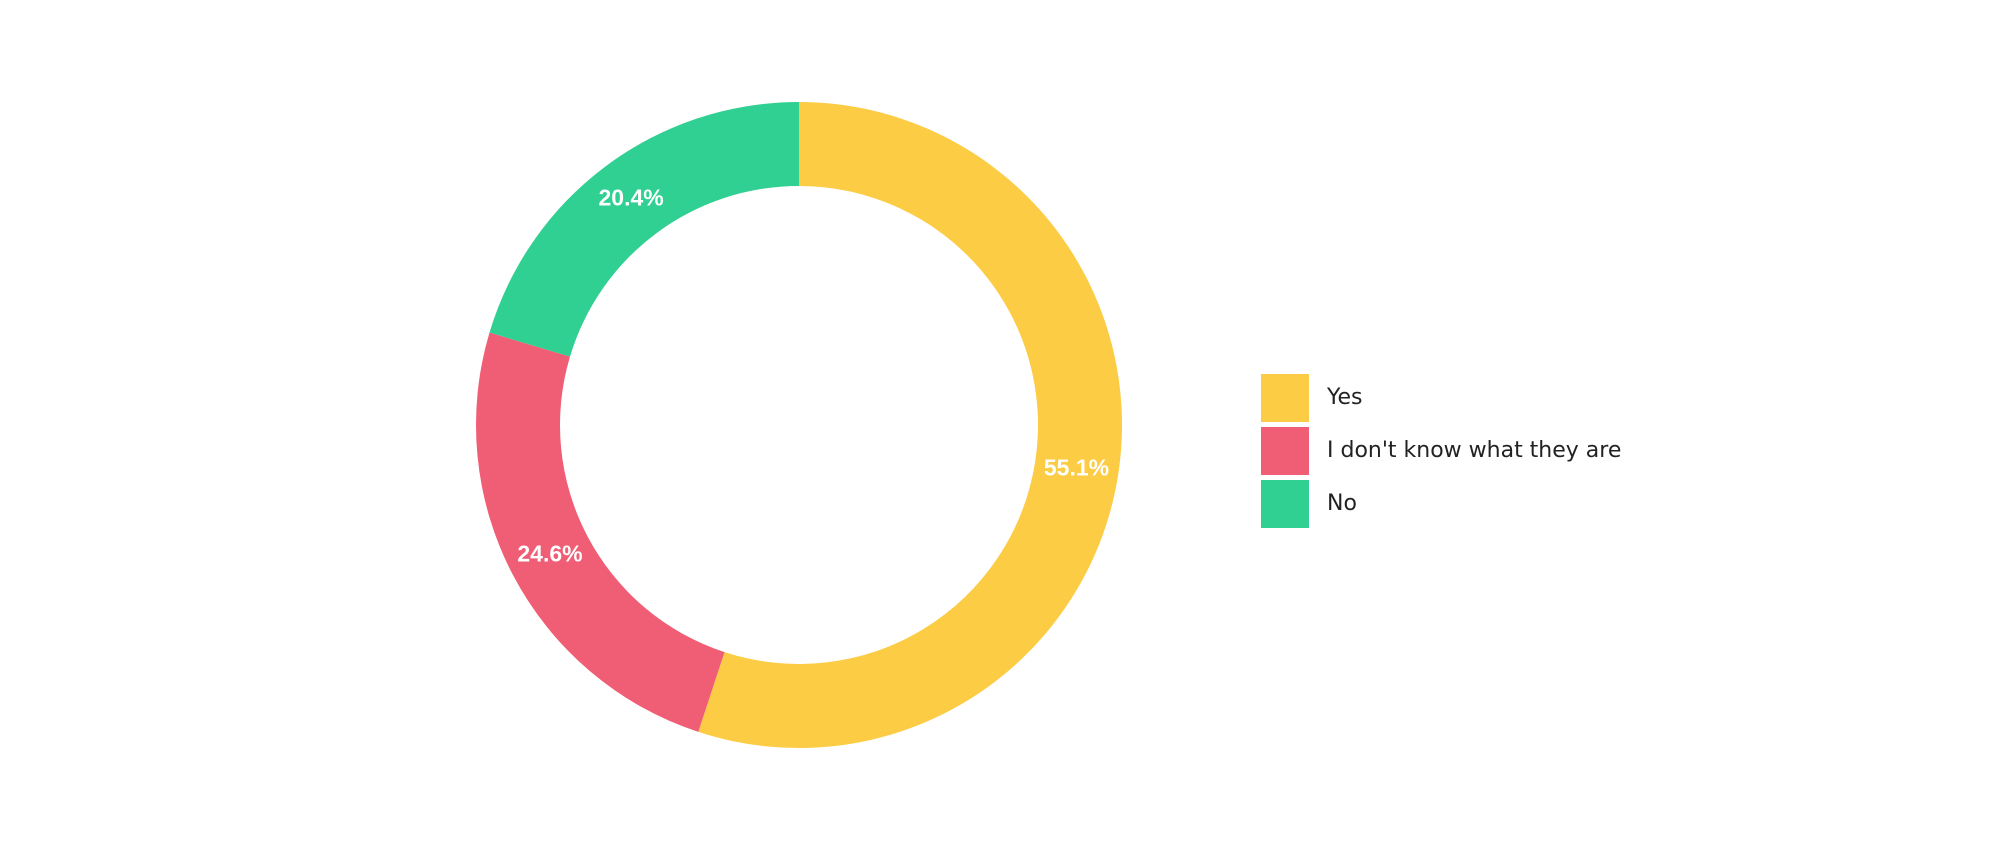 The image size is (1999, 860). I want to click on legend-label: Yes, so click(1344, 397).